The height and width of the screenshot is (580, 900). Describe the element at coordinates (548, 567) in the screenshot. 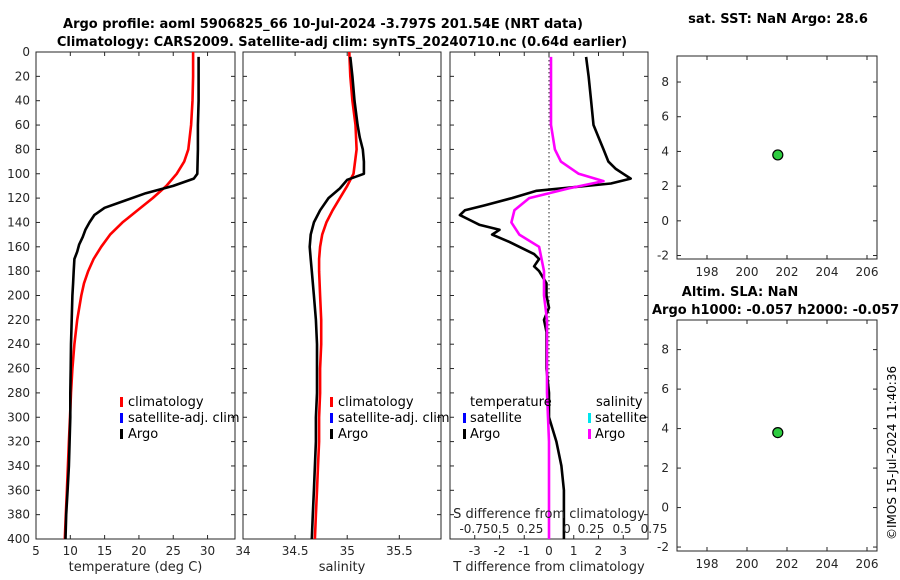

I see `difference-x-label: T difference from climatology` at that location.